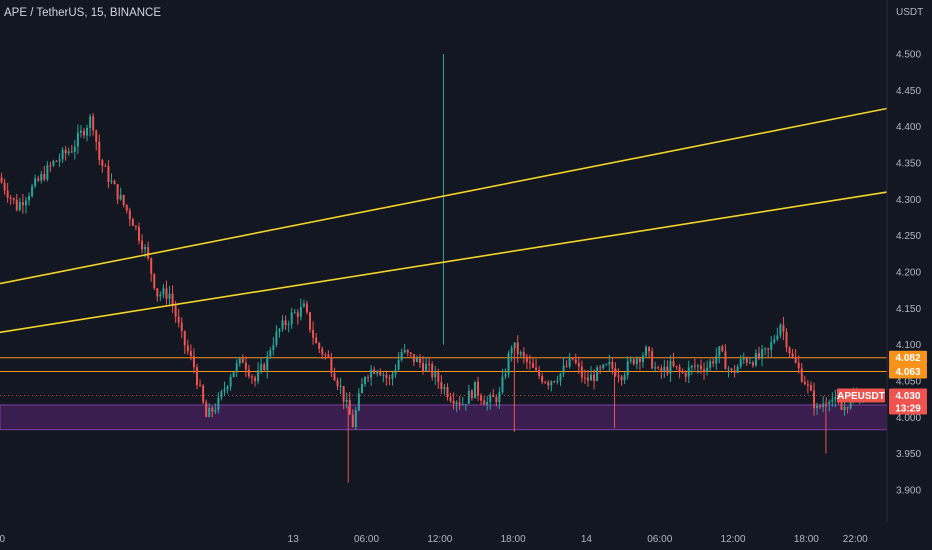 The height and width of the screenshot is (550, 932). I want to click on level-tag-label: 4.063, so click(907, 372).